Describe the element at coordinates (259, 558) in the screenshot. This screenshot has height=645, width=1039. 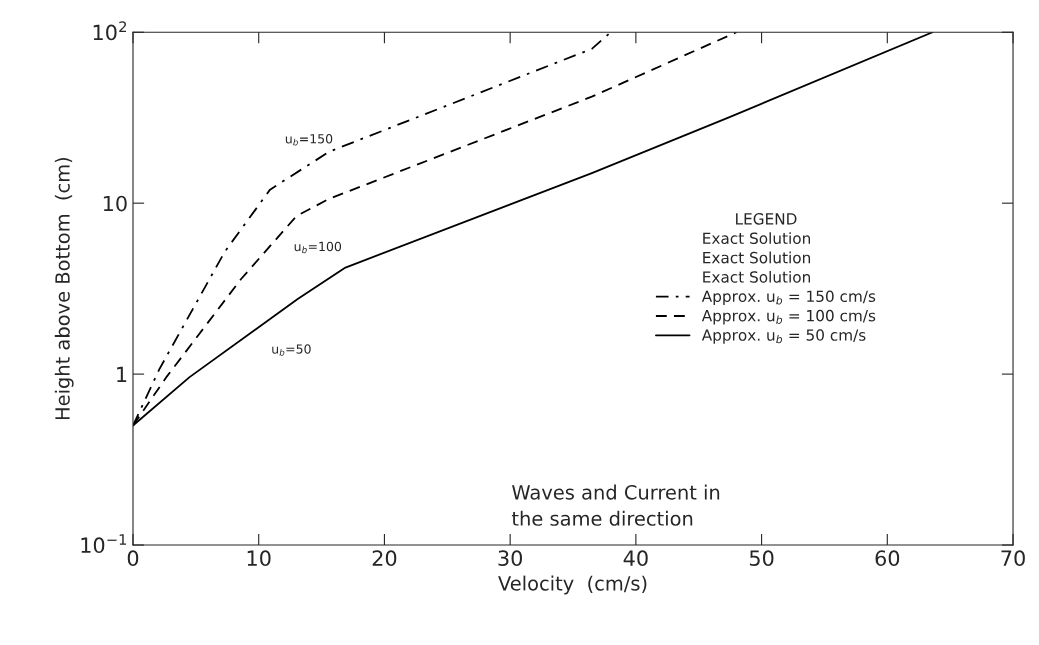
I see `x-tick-label: 10` at that location.